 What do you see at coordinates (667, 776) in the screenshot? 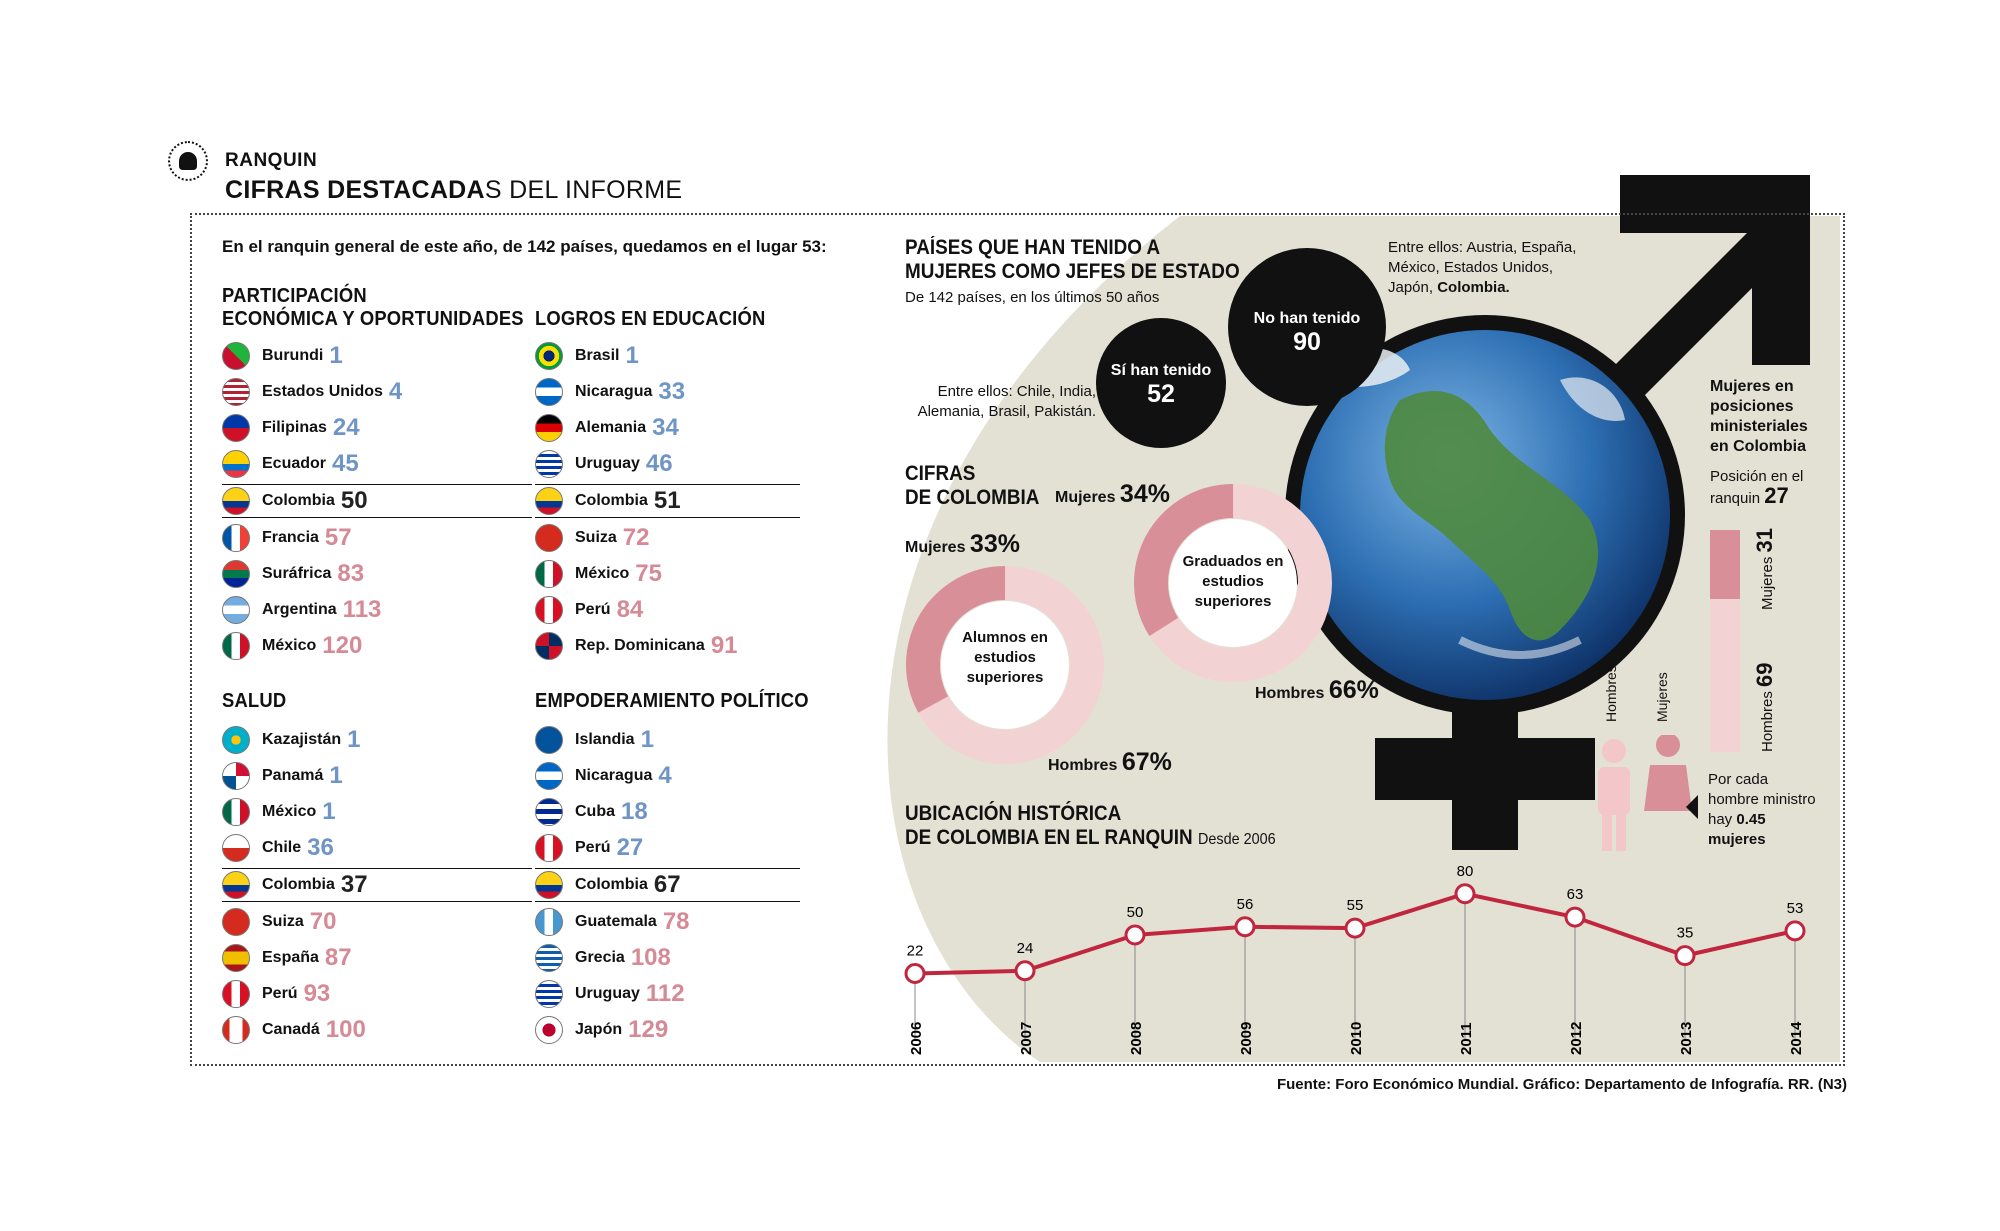
I see `list-item: Nicaragua 4` at bounding box center [667, 776].